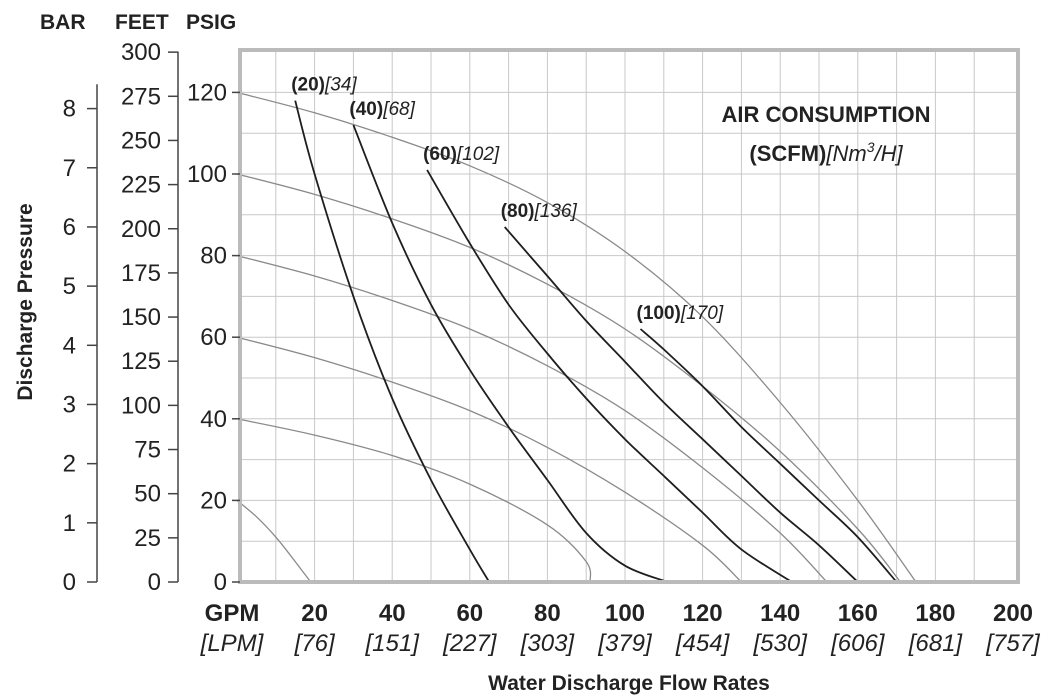  I want to click on air-curve-label-metric: [68], so click(398, 109).